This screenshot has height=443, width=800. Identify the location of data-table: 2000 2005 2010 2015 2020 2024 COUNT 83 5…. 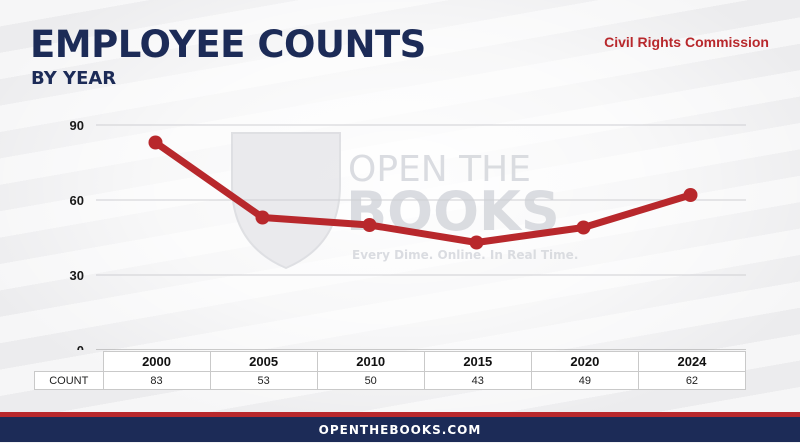
(390, 370).